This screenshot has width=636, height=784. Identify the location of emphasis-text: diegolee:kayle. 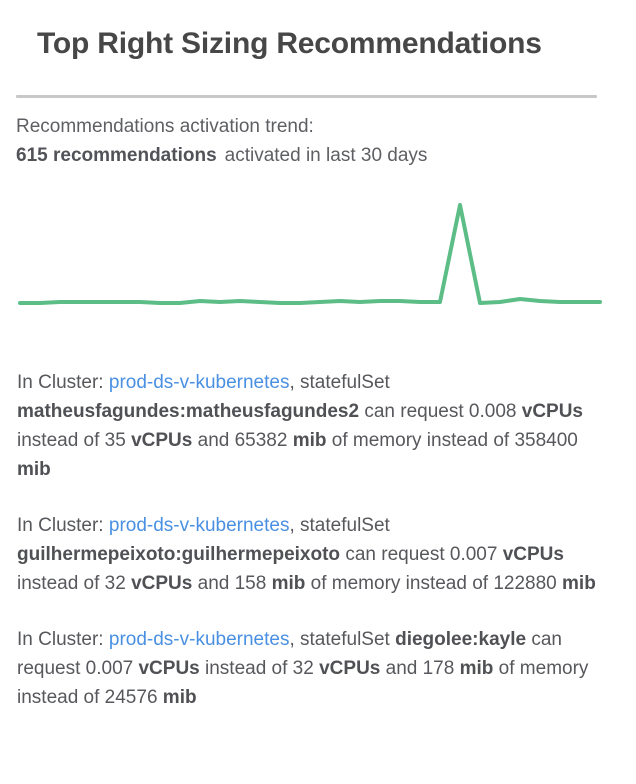
(461, 639).